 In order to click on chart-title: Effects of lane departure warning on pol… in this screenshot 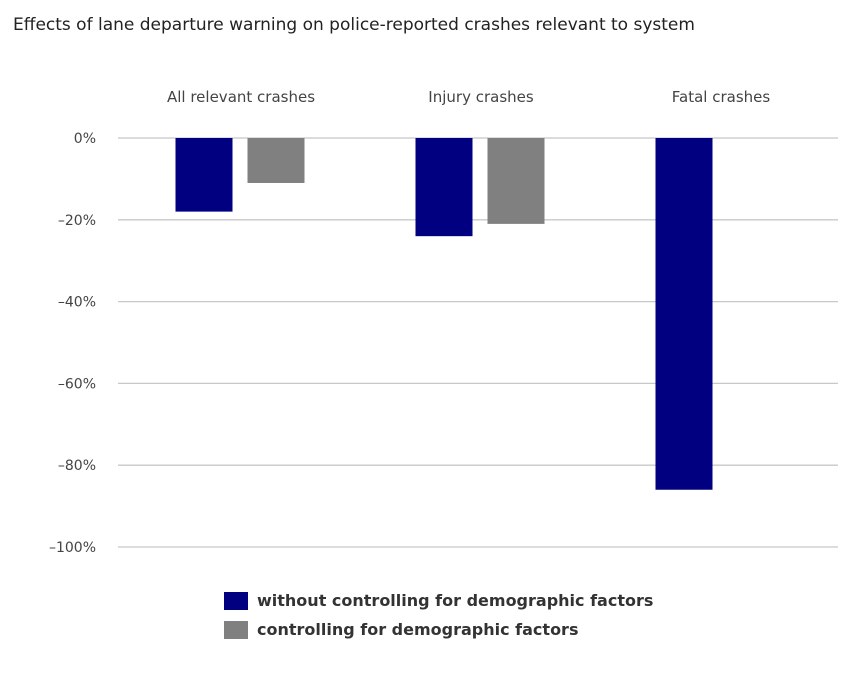, I will do `click(354, 25)`.